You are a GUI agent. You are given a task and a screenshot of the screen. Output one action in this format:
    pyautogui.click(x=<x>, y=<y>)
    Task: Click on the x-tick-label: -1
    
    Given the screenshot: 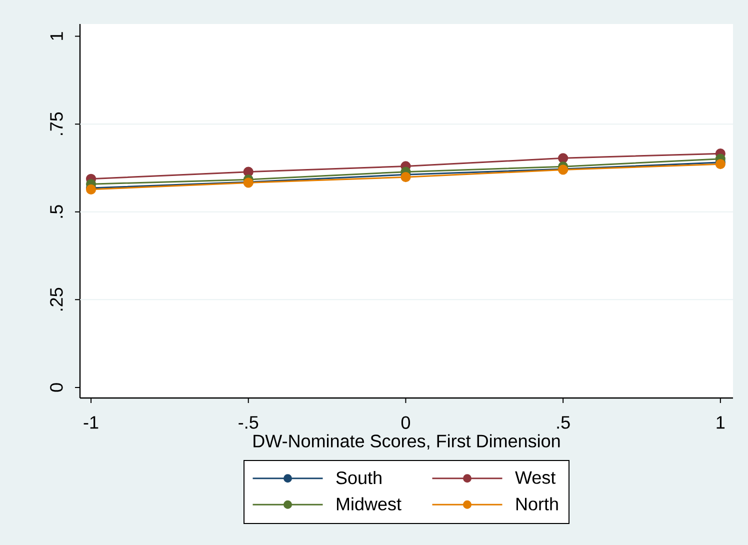 What is the action you would take?
    pyautogui.click(x=91, y=422)
    